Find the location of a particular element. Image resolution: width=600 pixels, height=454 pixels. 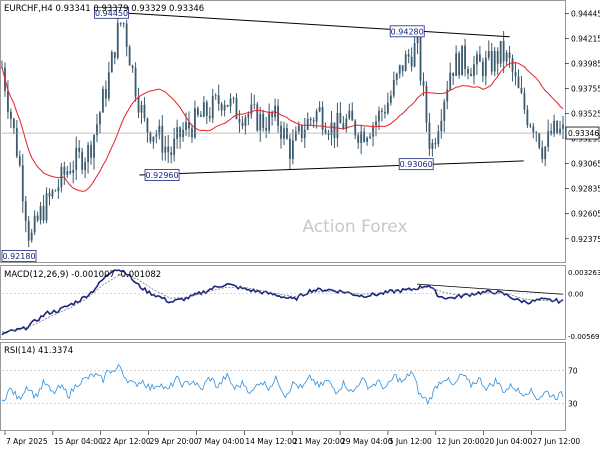

price-axis-label: 0.93065 is located at coordinates (585, 164).